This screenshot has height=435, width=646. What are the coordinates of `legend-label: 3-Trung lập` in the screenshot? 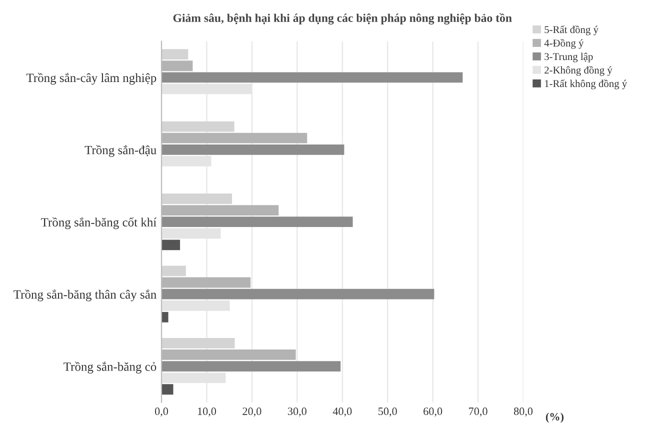 It's located at (568, 57).